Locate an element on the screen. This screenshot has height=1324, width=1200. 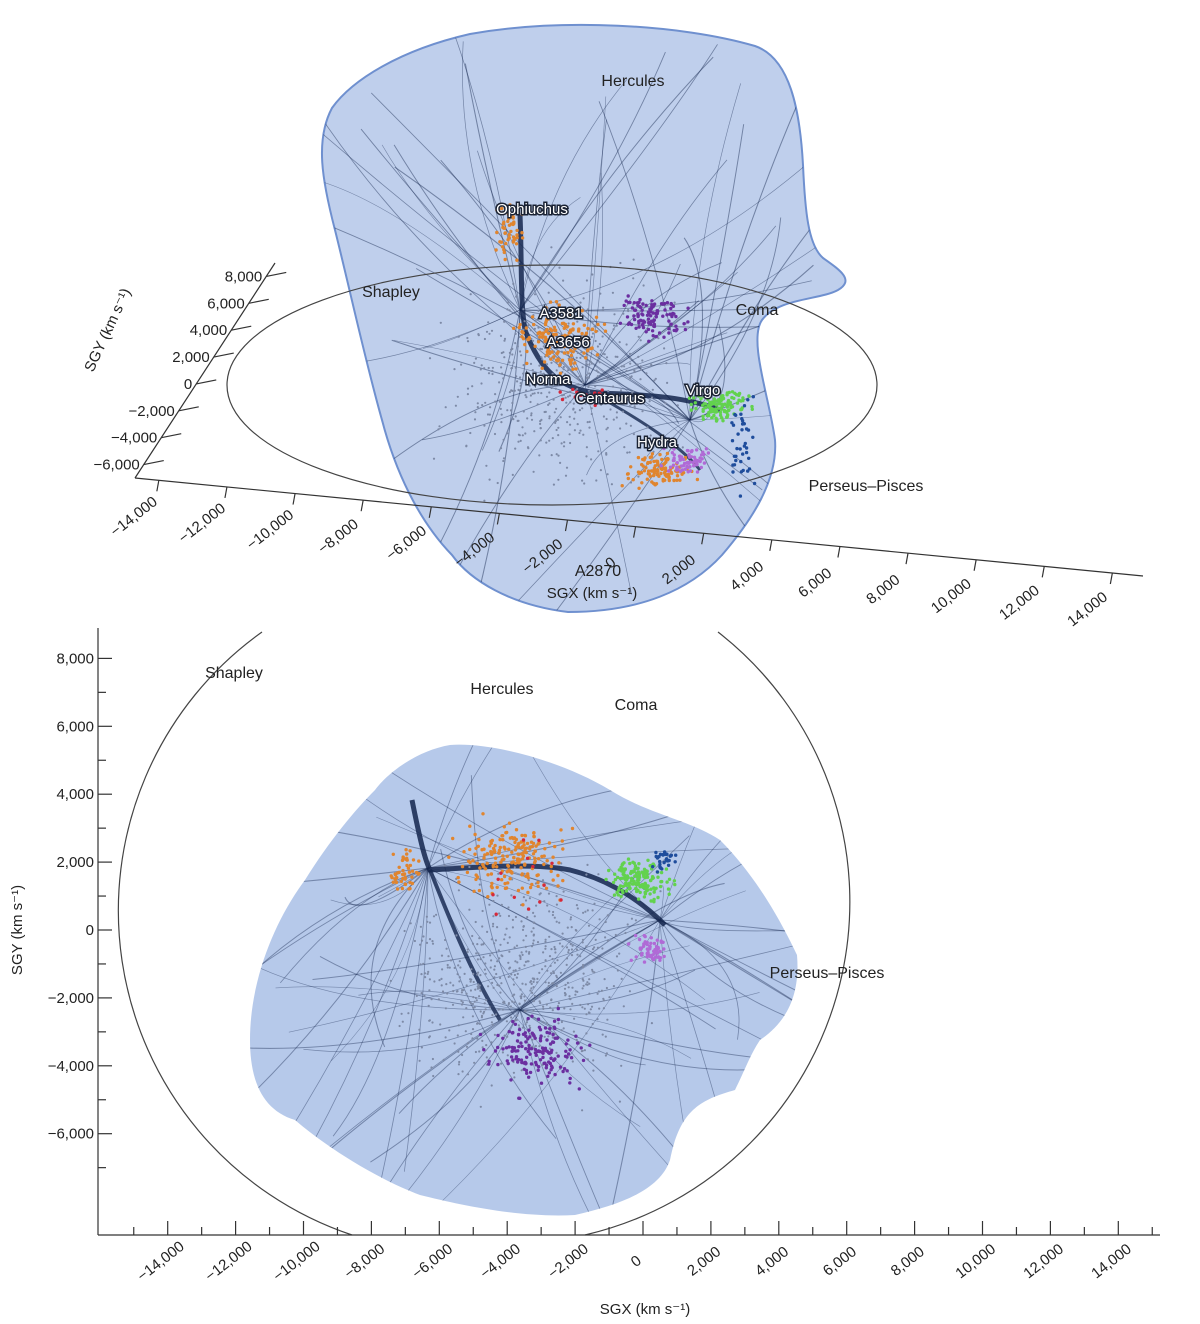
bottom-x-tick-label: −10,000 is located at coordinates (297, 1261).